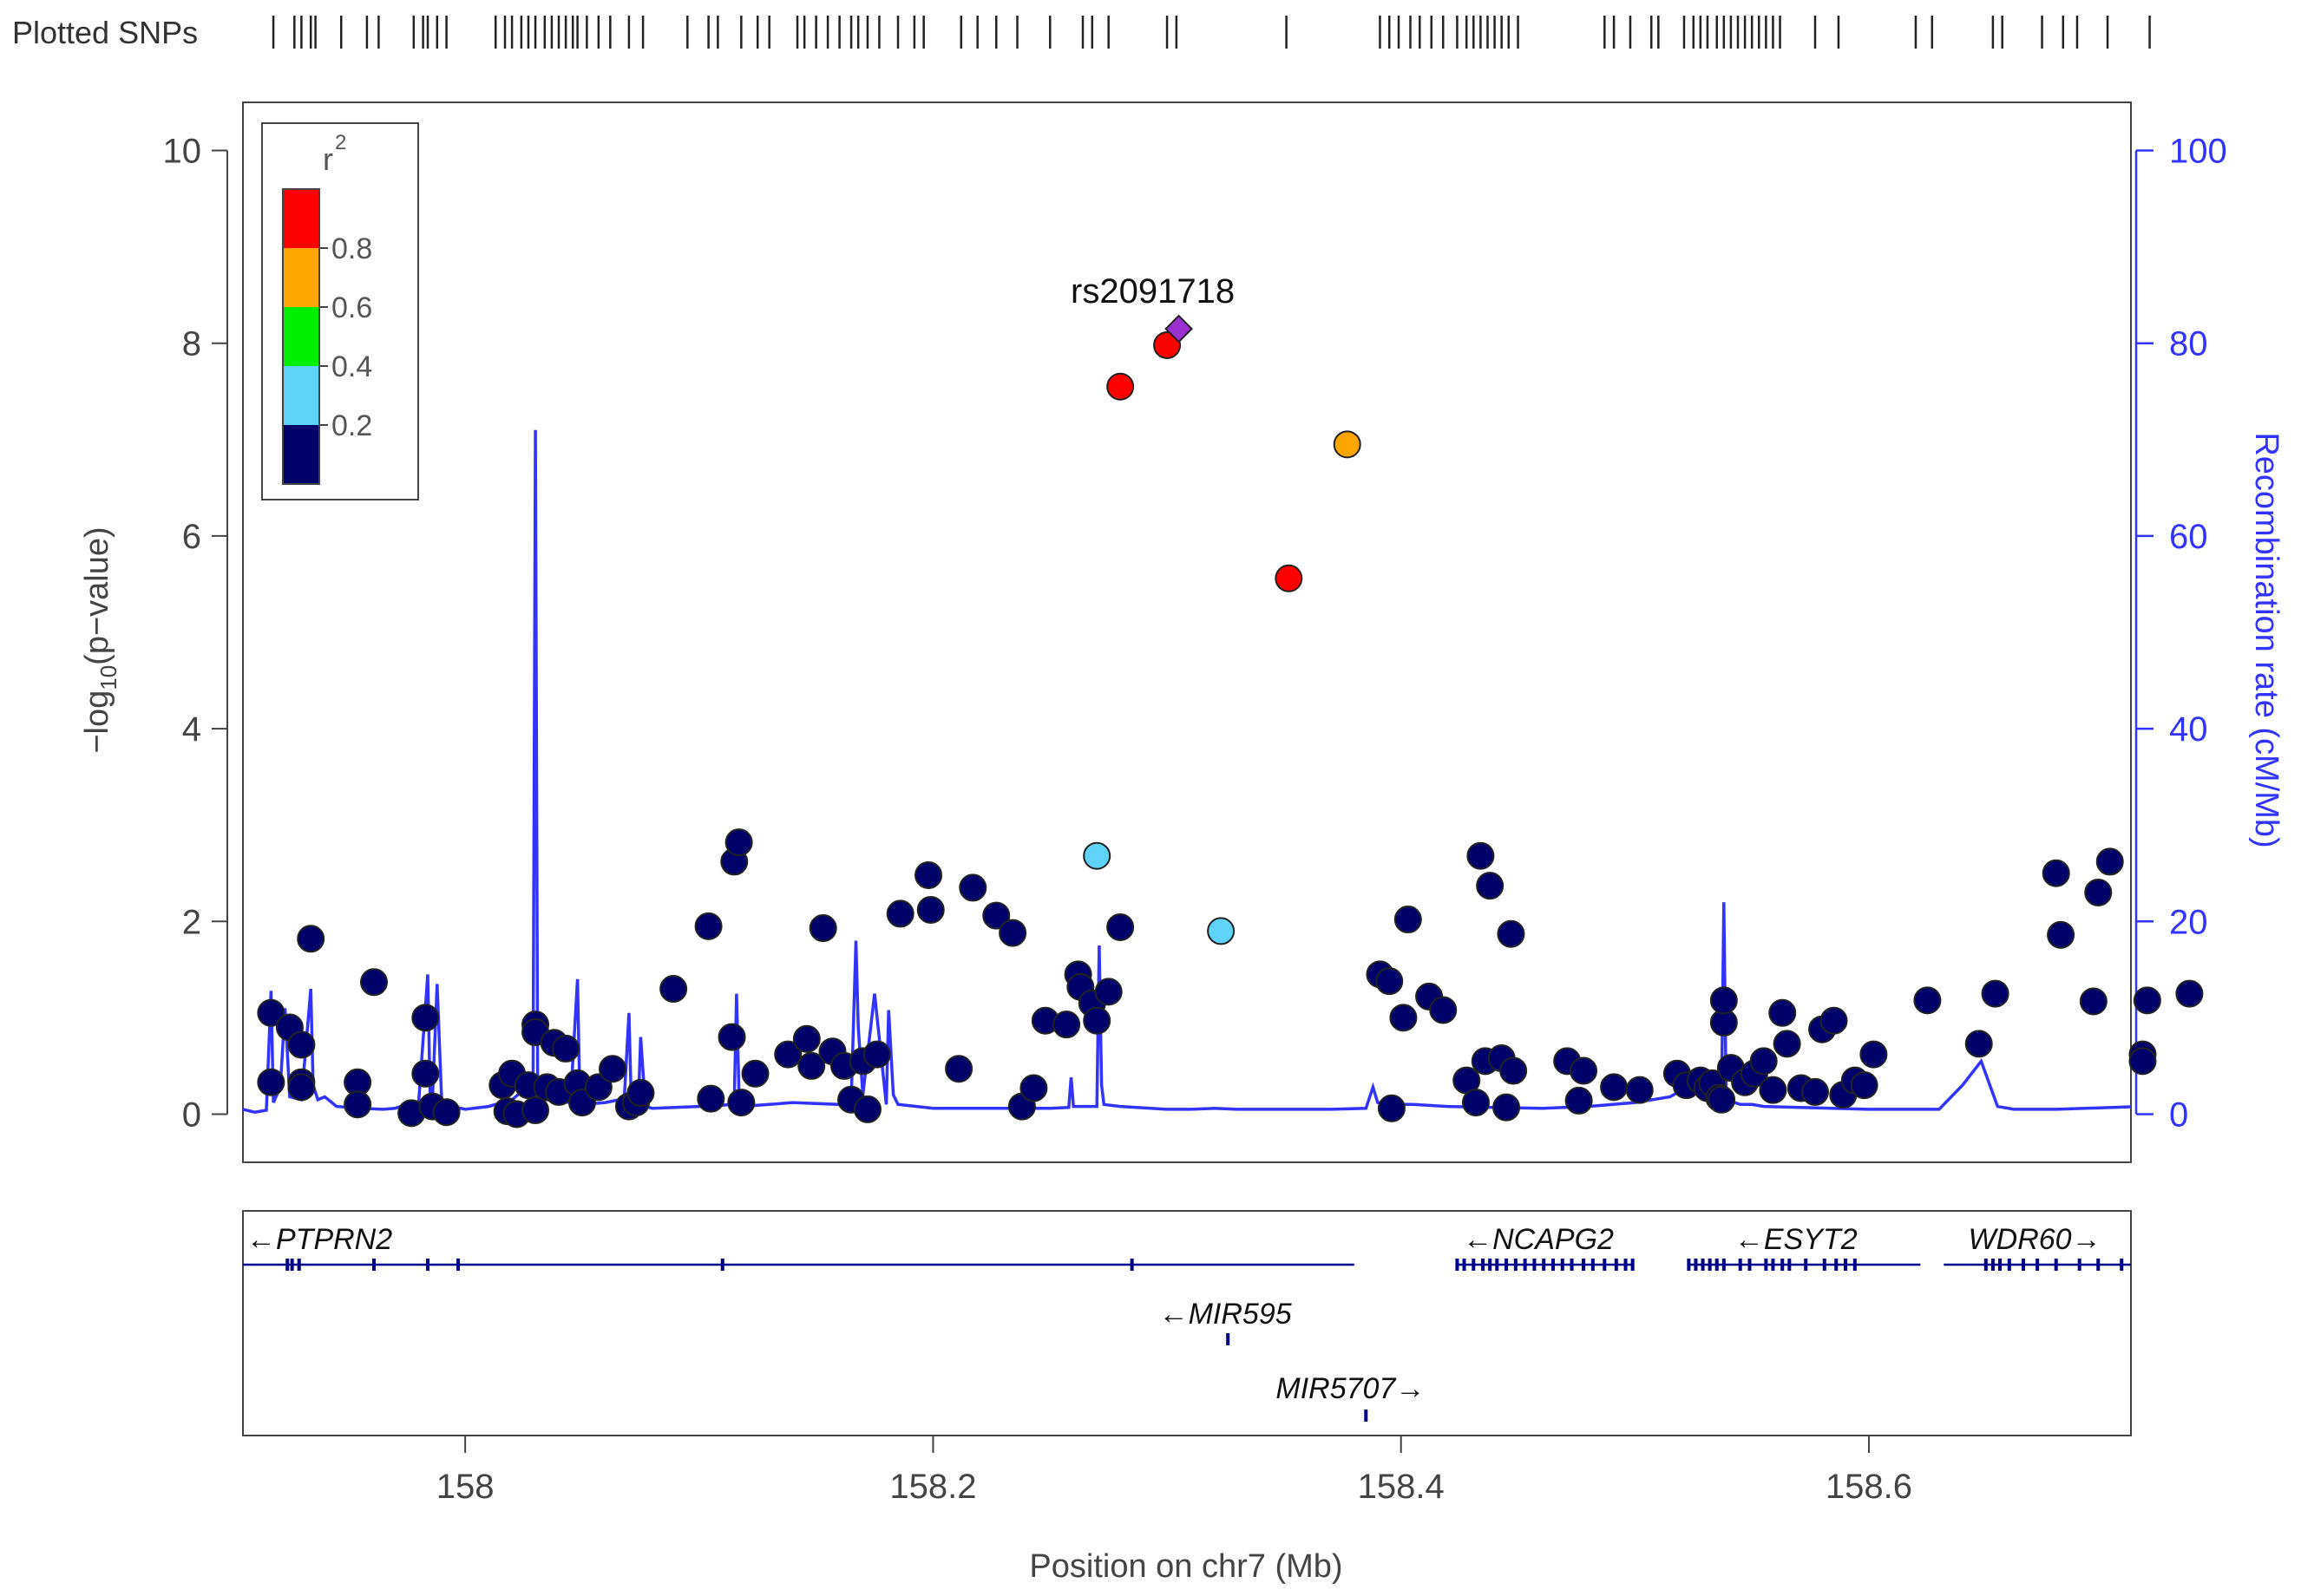  Describe the element at coordinates (2266, 639) in the screenshot. I see `right-axis-title: Recombination rate (cM/Mb)` at that location.